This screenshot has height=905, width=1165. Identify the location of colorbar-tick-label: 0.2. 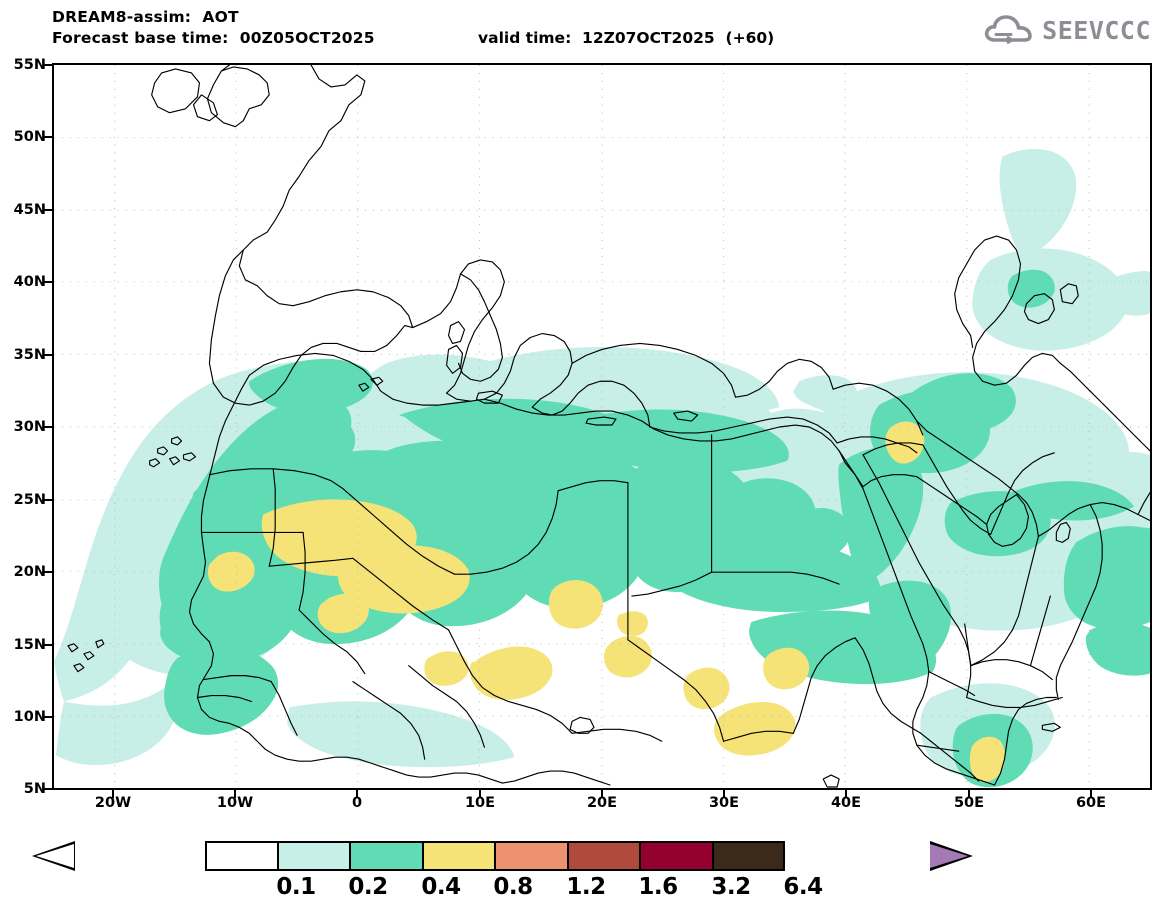
(368, 887).